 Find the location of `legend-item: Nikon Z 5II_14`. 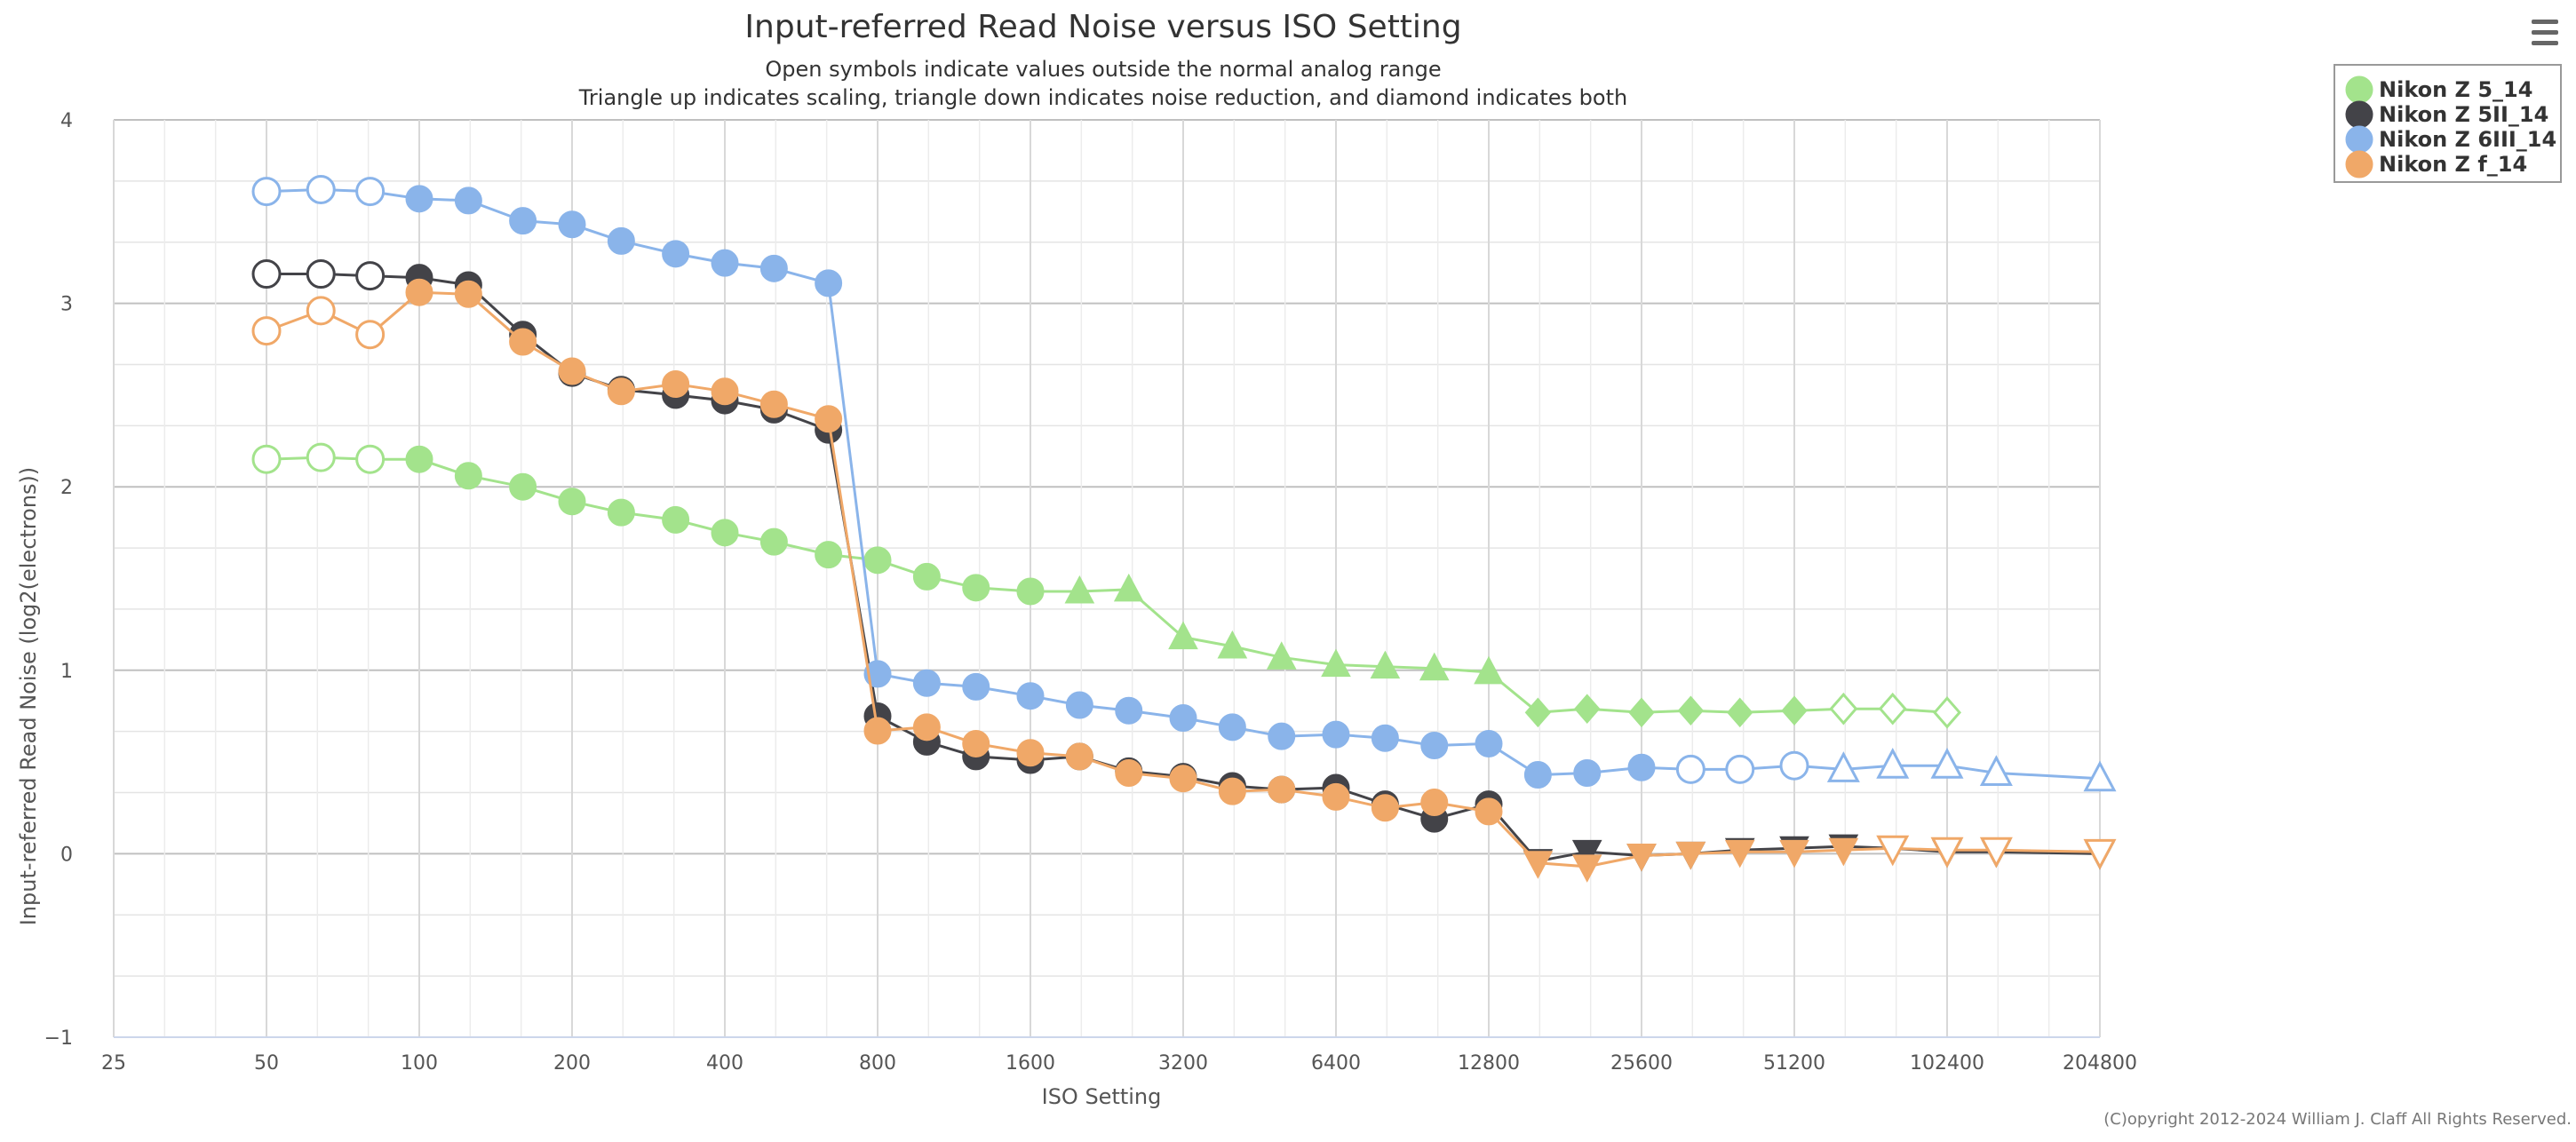

legend-item: Nikon Z 5II_14 is located at coordinates (2446, 114).